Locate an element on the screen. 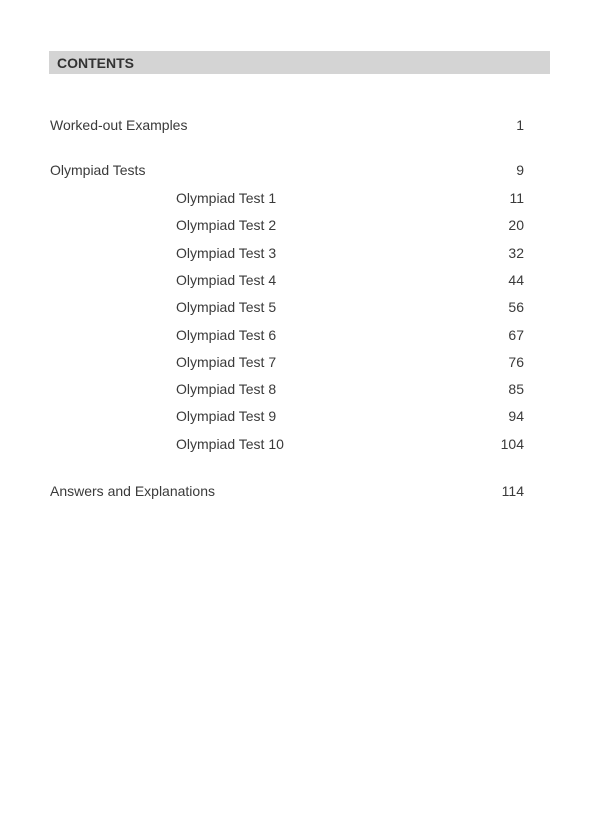 The image size is (600, 823). toc-entry: Olympiad Test 5 56 is located at coordinates (350, 307).